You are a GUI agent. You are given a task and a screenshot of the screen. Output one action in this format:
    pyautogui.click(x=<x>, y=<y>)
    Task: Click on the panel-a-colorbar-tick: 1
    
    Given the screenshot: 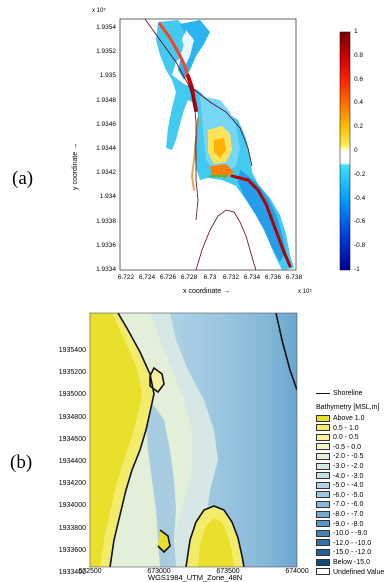 What is the action you would take?
    pyautogui.click(x=356, y=31)
    